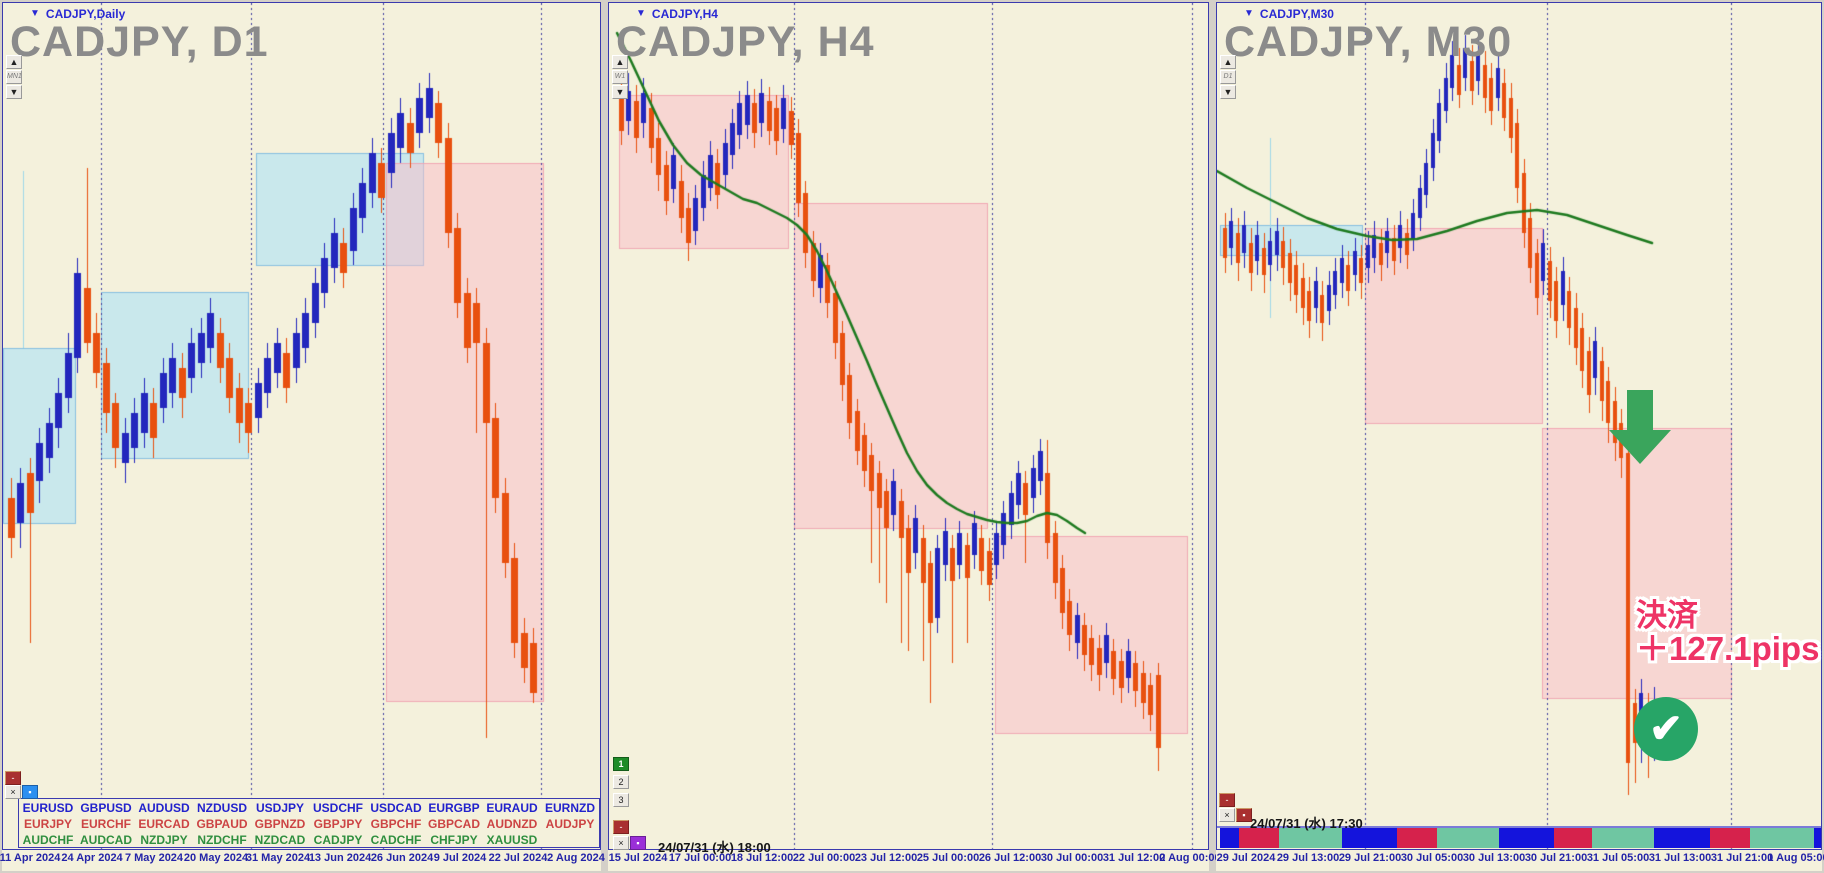 This screenshot has height=873, width=1824. What do you see at coordinates (1308, 858) in the screenshot?
I see `x-axis-label: 29 Jul 13:00` at bounding box center [1308, 858].